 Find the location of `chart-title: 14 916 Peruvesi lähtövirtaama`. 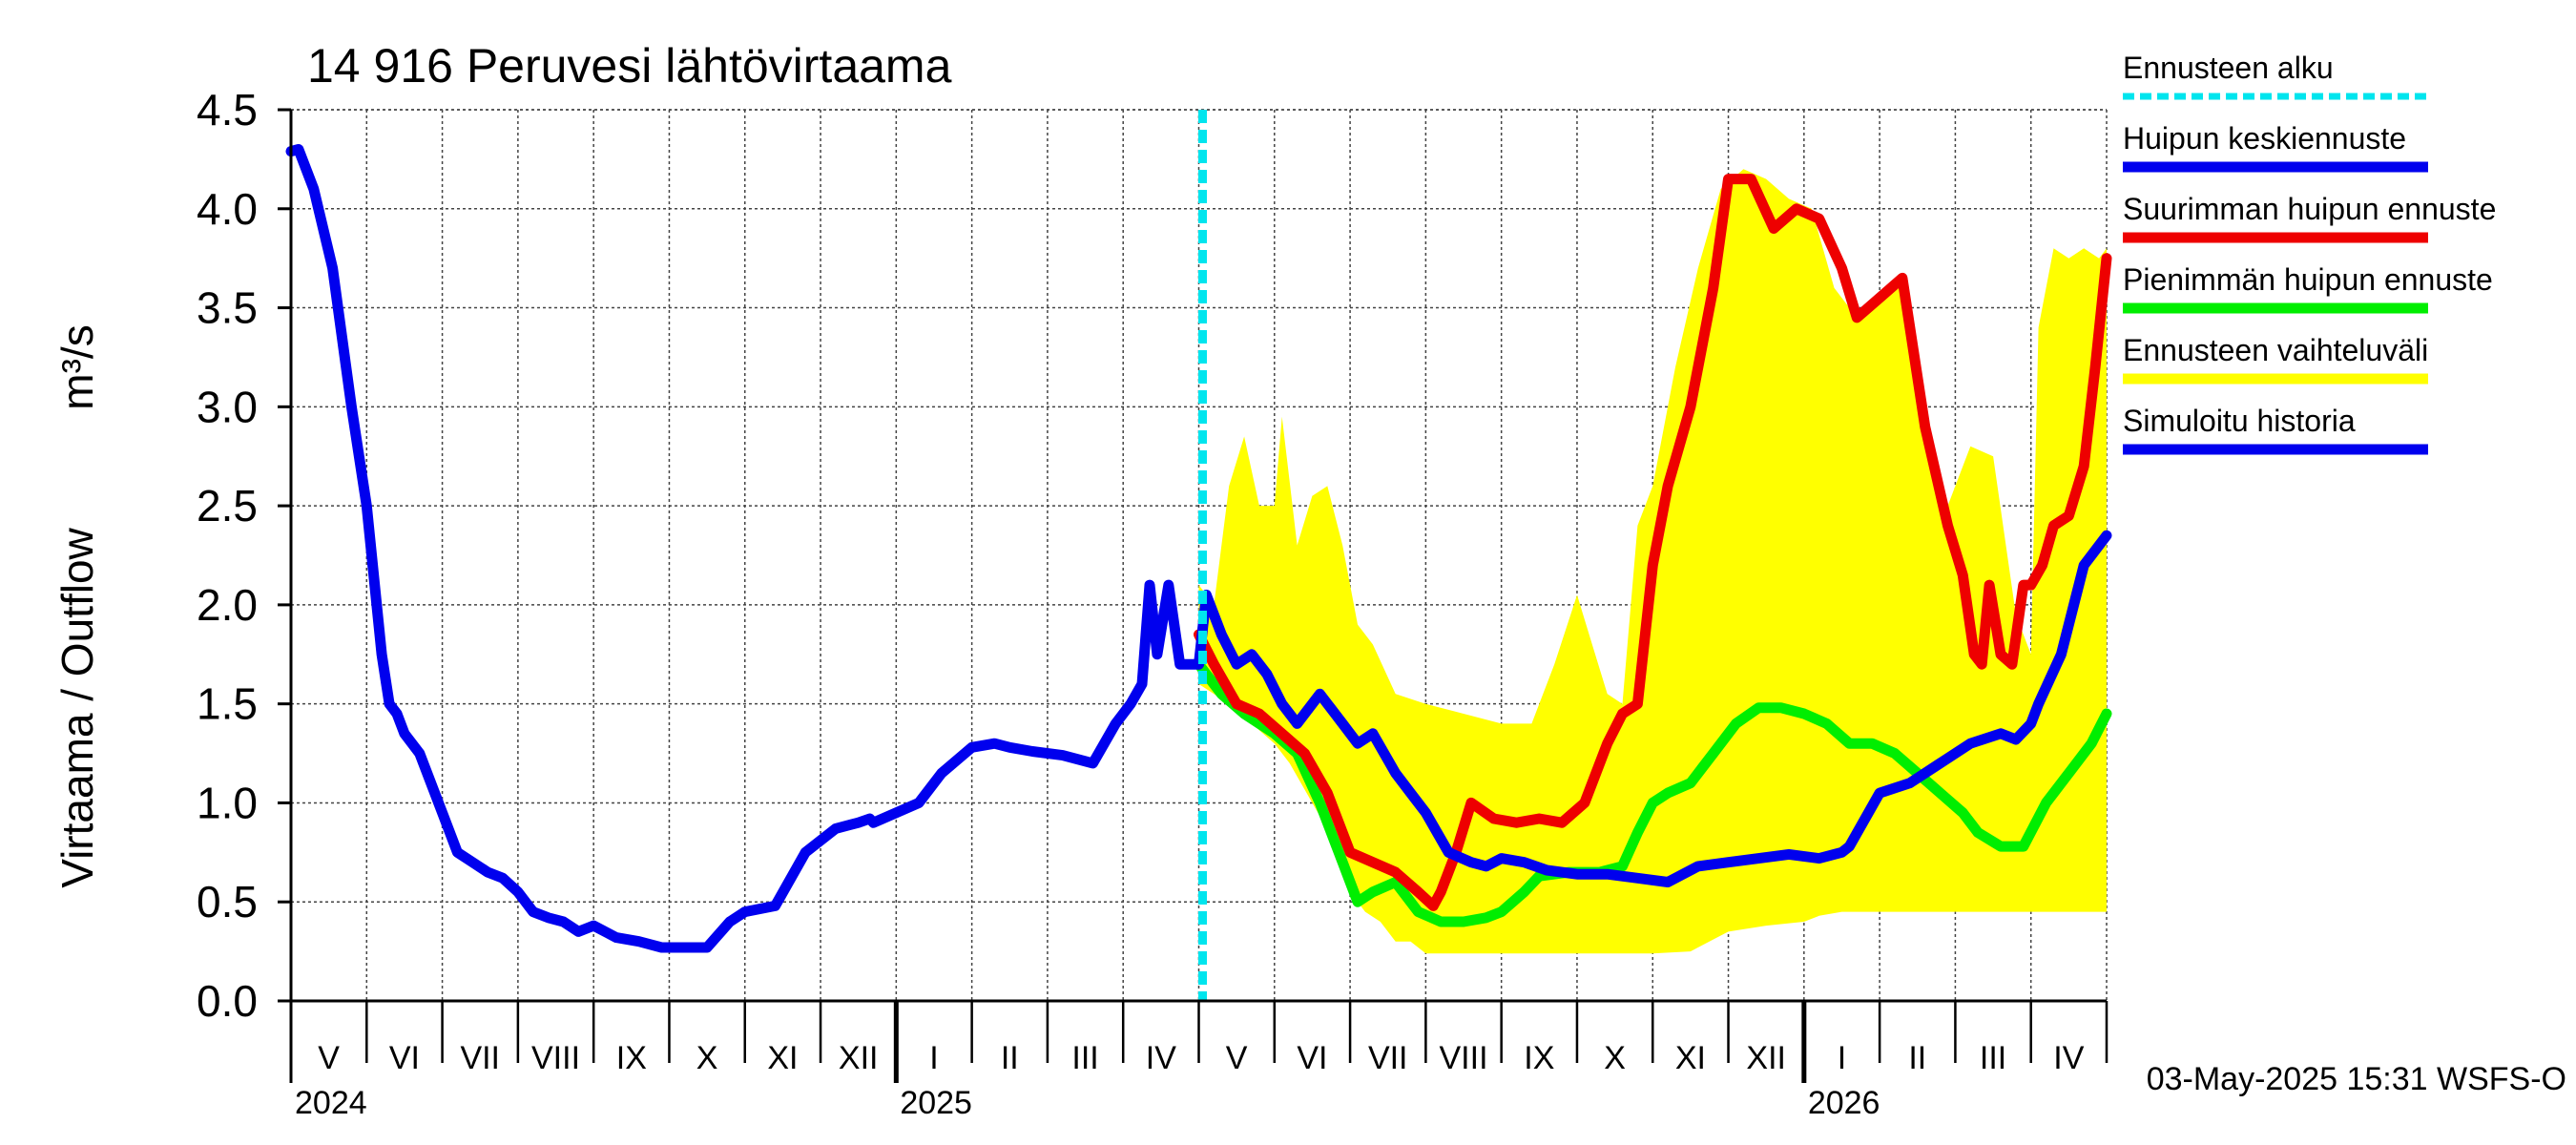

chart-title: 14 916 Peruvesi lähtövirtaama is located at coordinates (629, 66).